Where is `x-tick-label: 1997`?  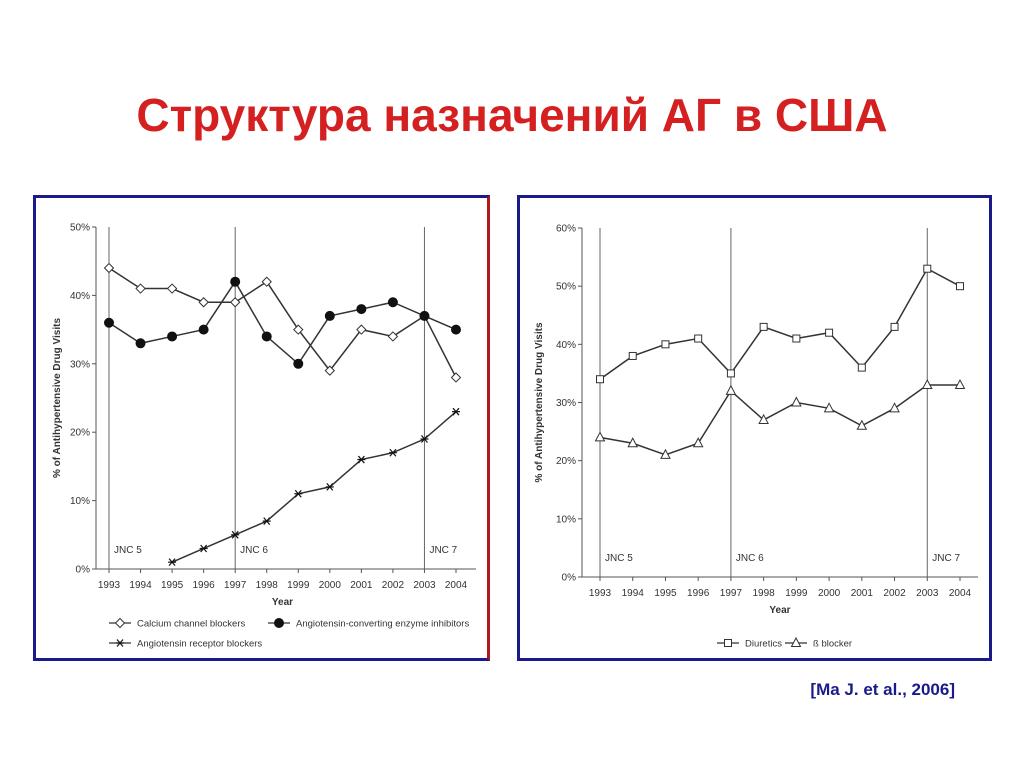
x-tick-label: 1997 is located at coordinates (731, 593).